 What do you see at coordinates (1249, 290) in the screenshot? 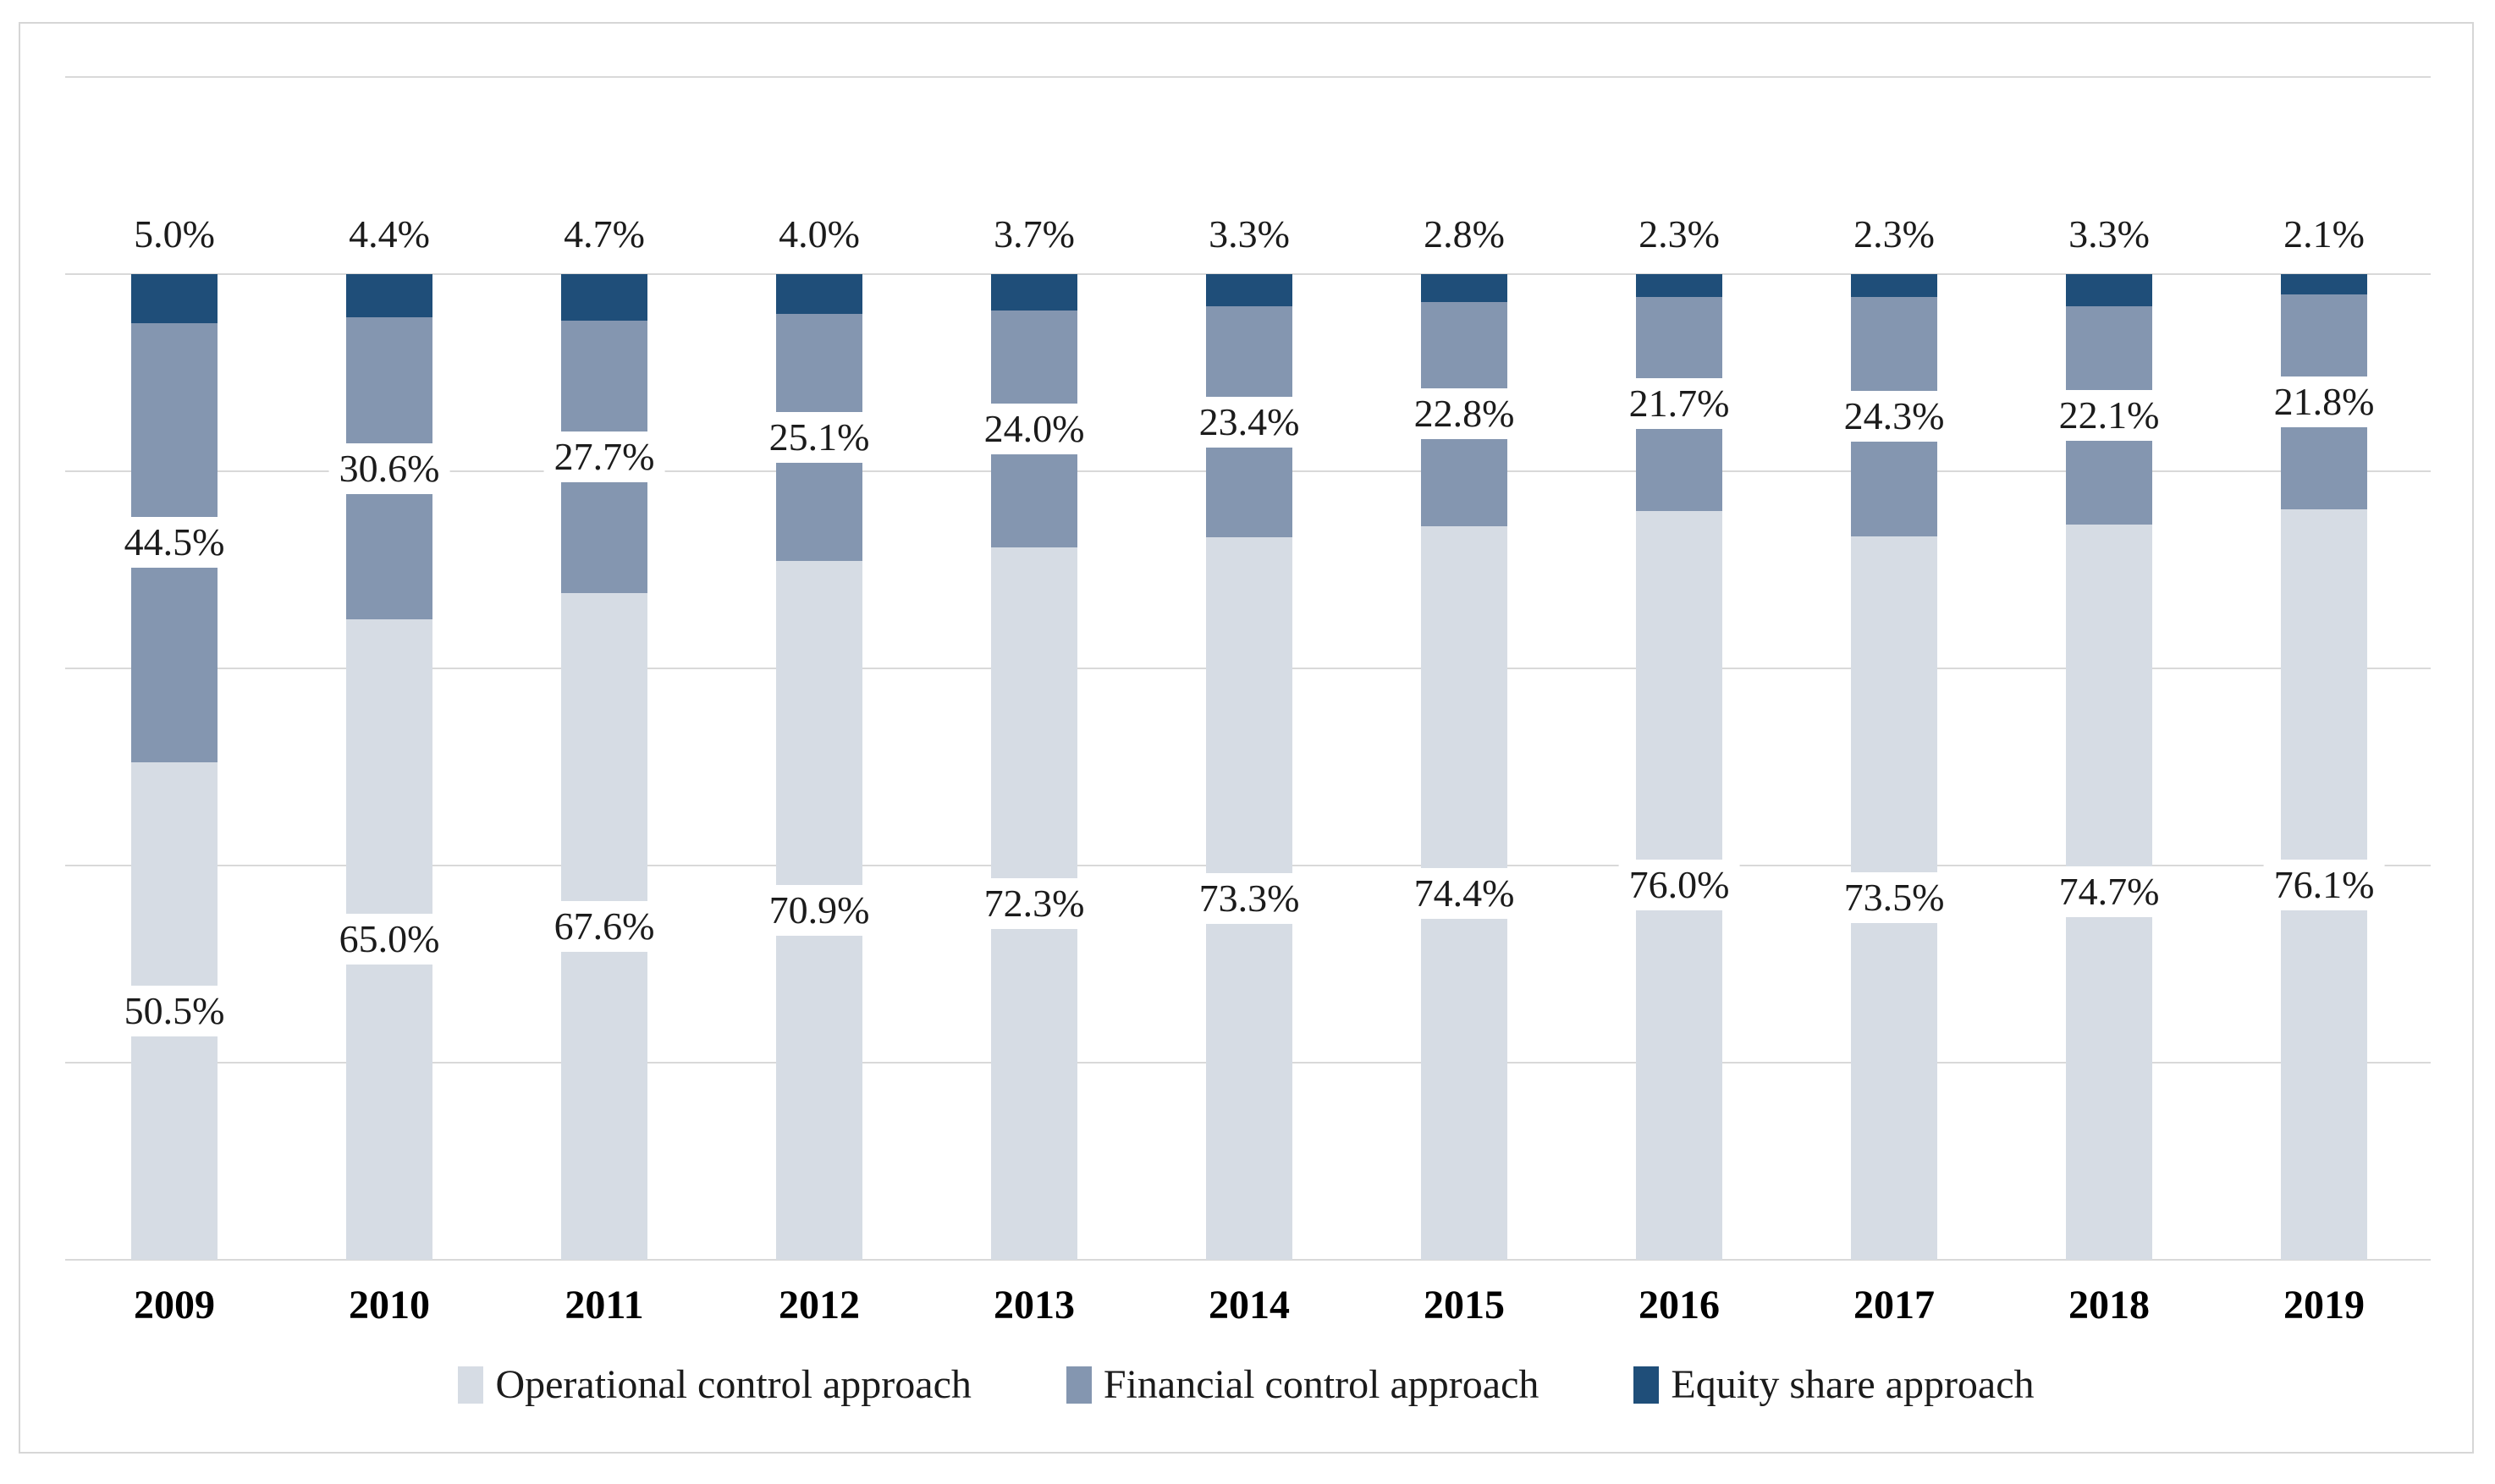
I see `segment-equity-share-2014` at bounding box center [1249, 290].